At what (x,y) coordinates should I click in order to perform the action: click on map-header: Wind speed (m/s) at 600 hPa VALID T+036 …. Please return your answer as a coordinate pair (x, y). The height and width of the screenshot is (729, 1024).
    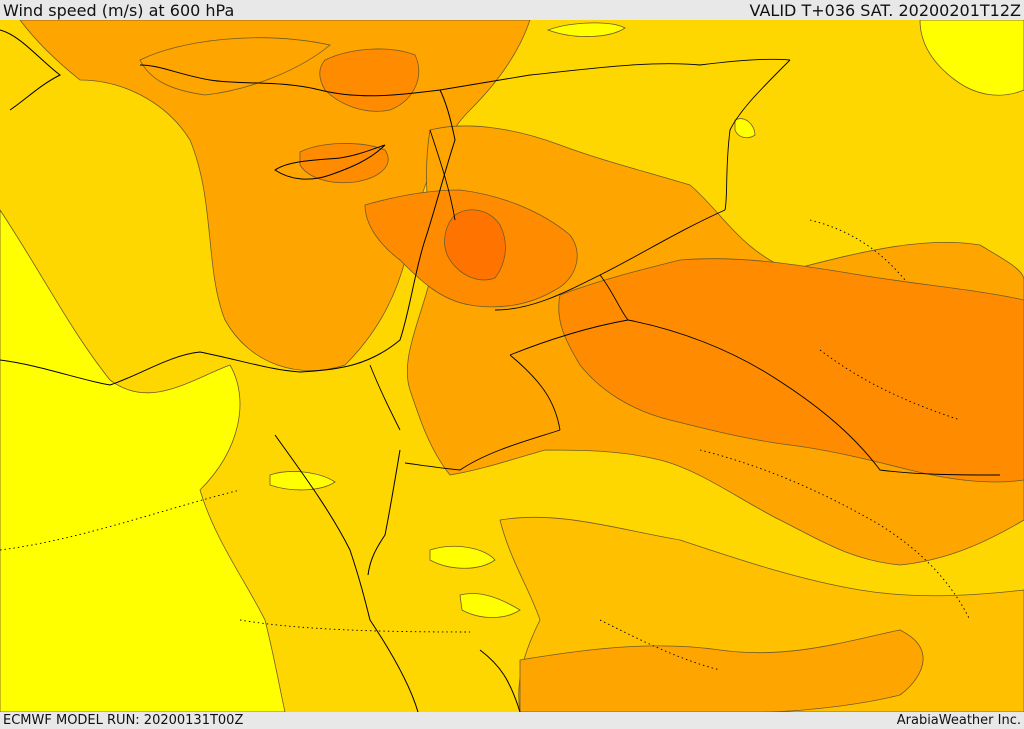
    Looking at the image, I should click on (512, 10).